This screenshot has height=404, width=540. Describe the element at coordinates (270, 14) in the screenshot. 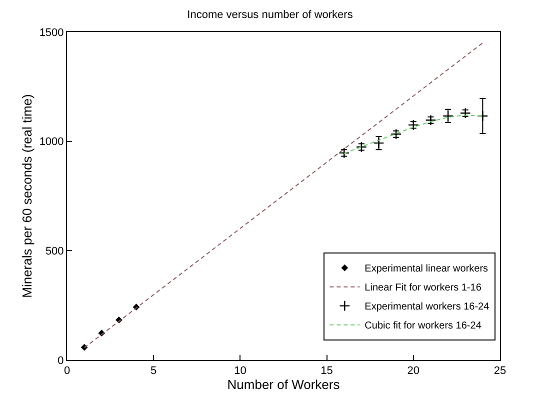

I see `chart-title: Income versus number of workers` at that location.